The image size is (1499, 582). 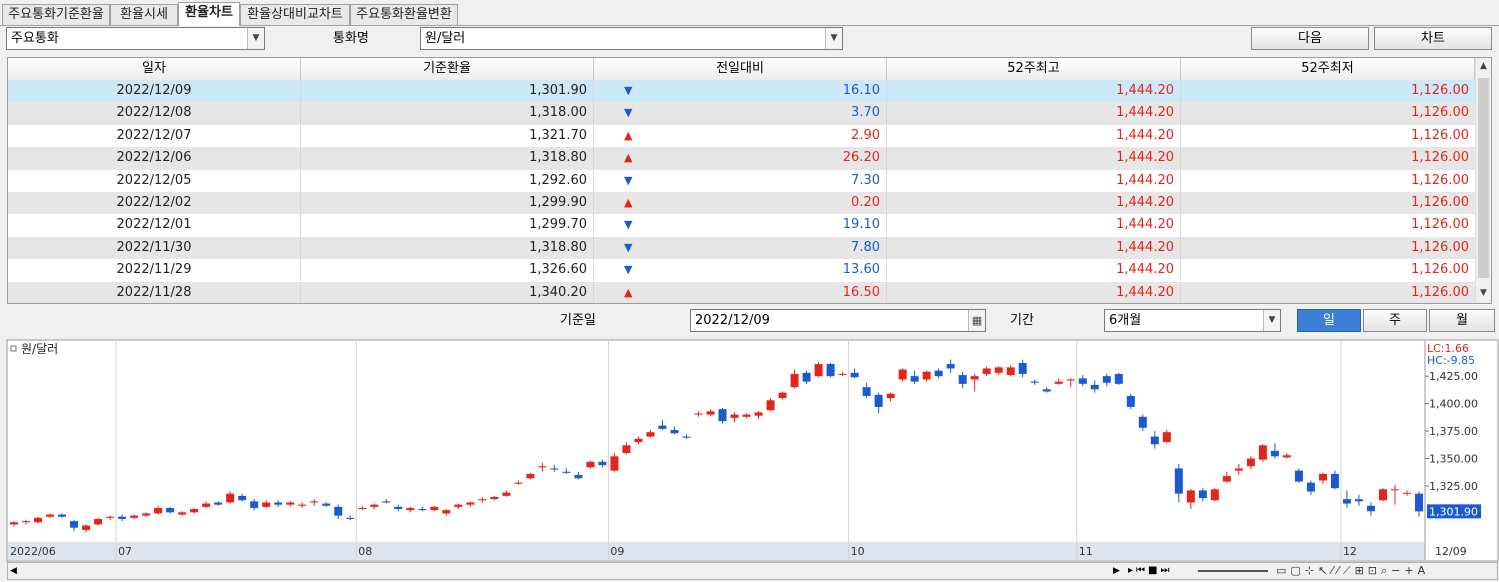 I want to click on table-row: 2022/12/01 1,299.70 19.10 1,444.20 1,126.00 ▼, so click(x=741, y=225).